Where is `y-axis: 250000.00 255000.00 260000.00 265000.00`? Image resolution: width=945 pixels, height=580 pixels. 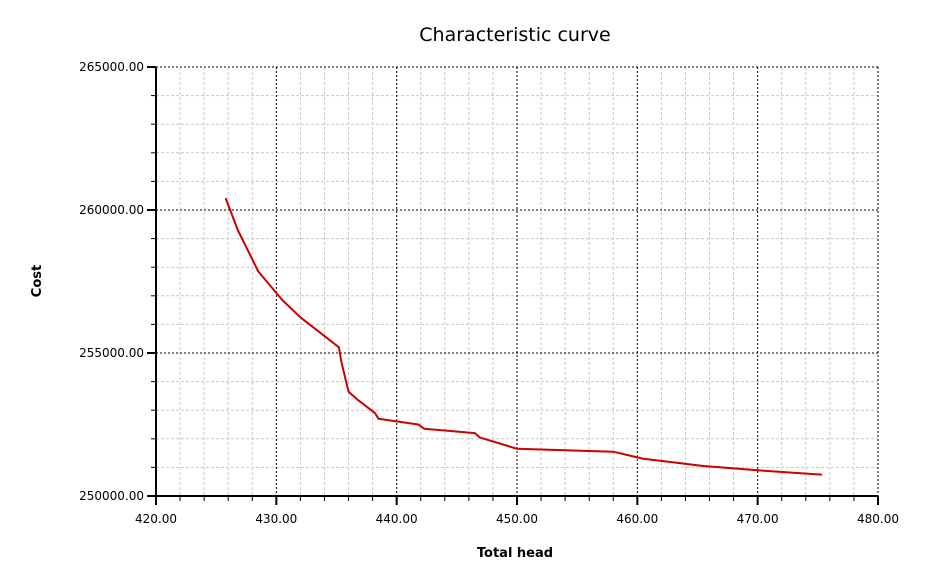
y-axis: 250000.00 255000.00 260000.00 265000.00 is located at coordinates (117, 281).